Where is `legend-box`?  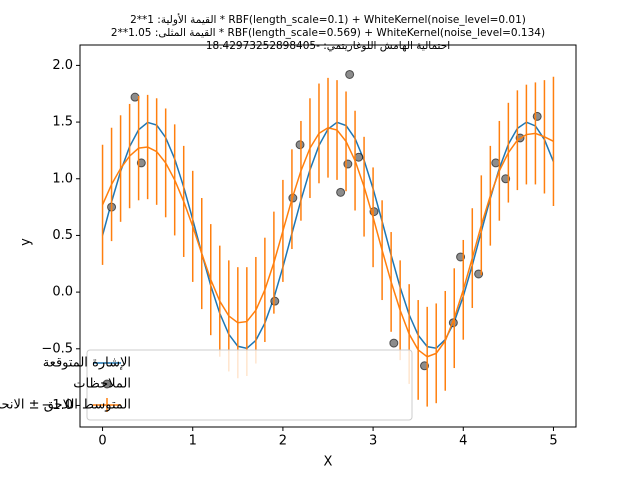 legend-box is located at coordinates (249, 385).